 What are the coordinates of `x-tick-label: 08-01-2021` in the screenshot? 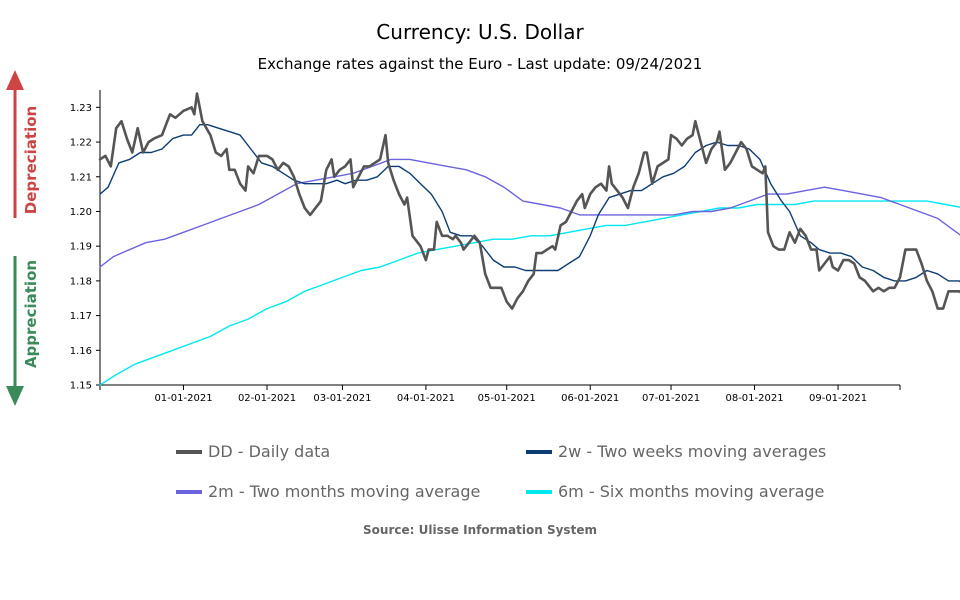 It's located at (754, 398).